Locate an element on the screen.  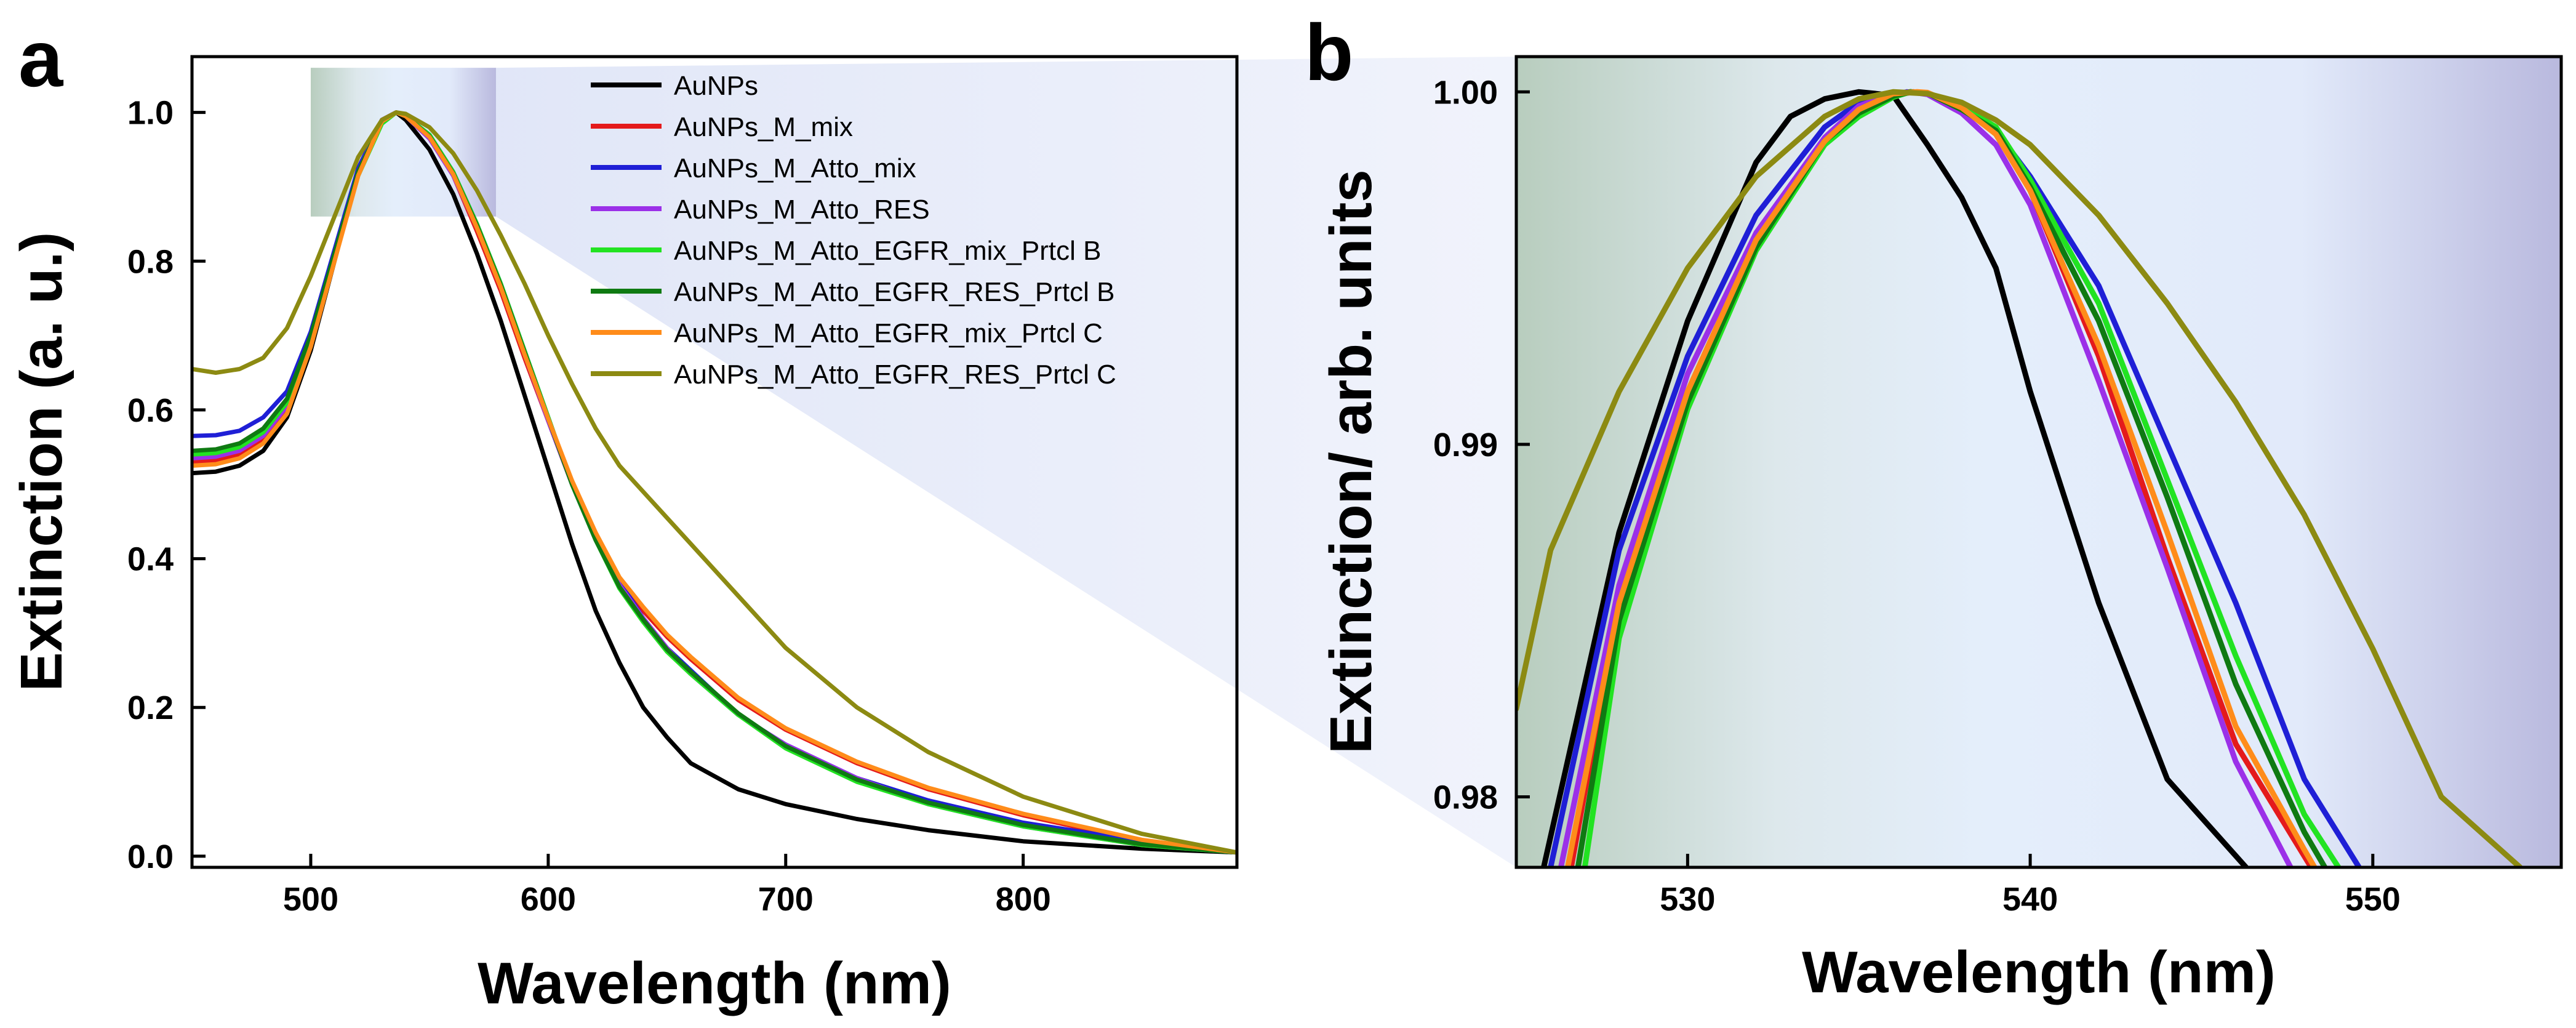
panel-a-xtick-label: 800 is located at coordinates (1023, 899).